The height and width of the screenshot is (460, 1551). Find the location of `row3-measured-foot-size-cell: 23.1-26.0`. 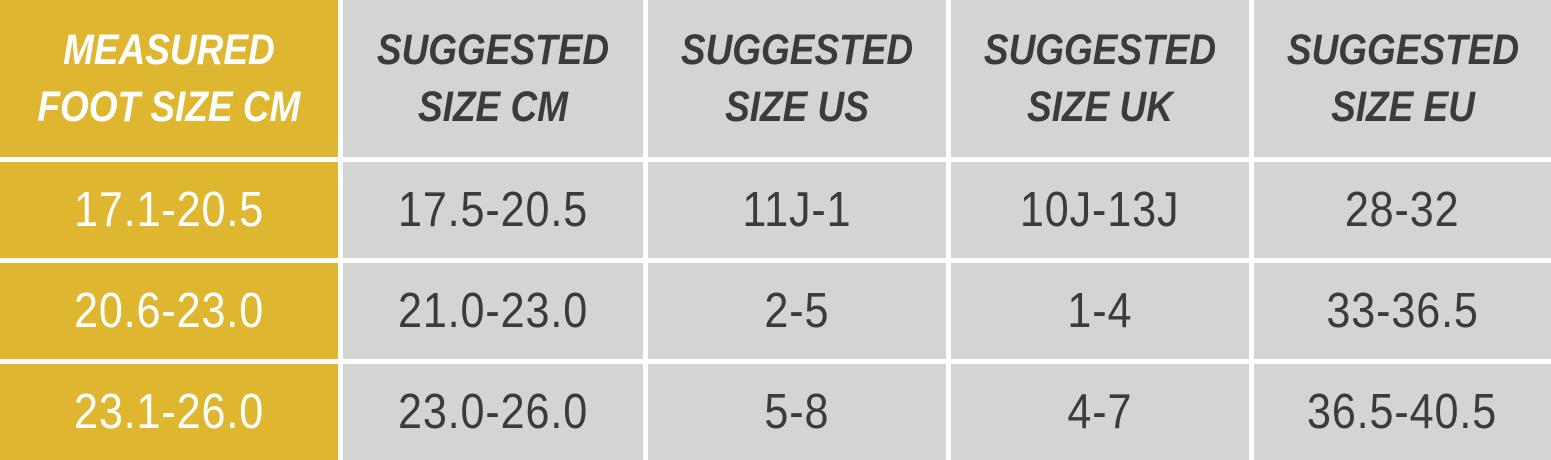

row3-measured-foot-size-cell: 23.1-26.0 is located at coordinates (169, 412).